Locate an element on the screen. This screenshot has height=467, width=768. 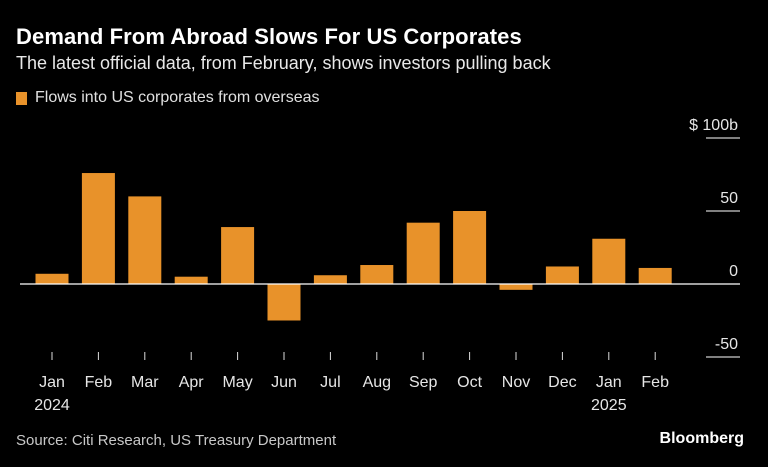
x-tick-label: Jul is located at coordinates (330, 382).